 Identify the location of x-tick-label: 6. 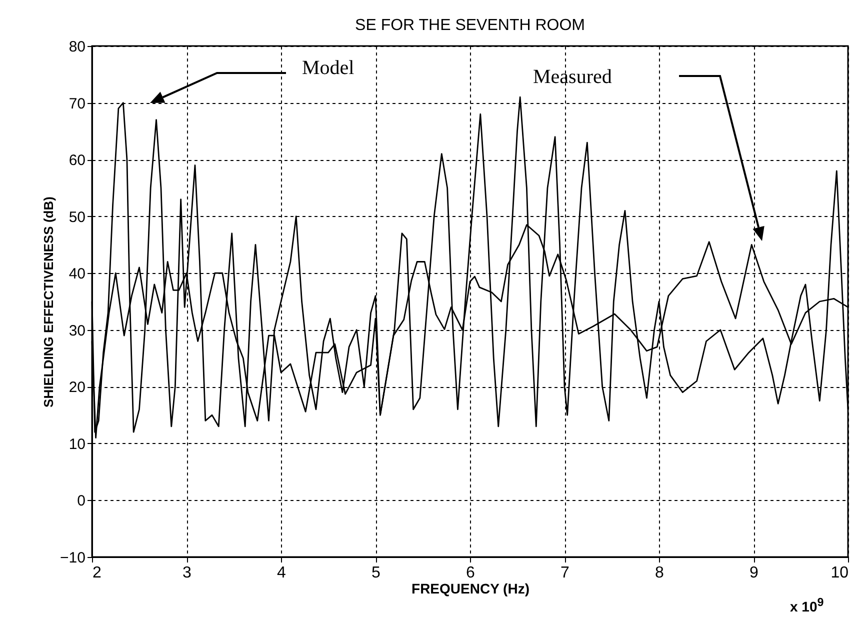
(471, 573).